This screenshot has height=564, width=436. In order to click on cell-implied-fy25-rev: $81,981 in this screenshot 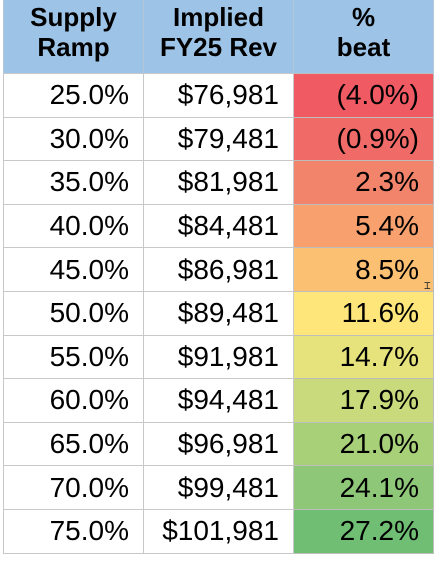, I will do `click(218, 182)`.